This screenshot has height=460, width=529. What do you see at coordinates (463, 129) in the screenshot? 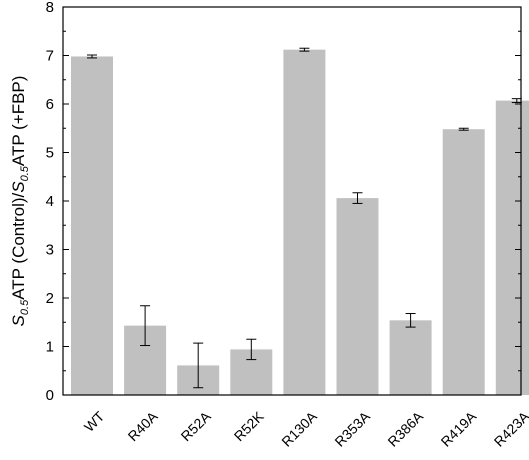
I see `error-bar-r419a` at bounding box center [463, 129].